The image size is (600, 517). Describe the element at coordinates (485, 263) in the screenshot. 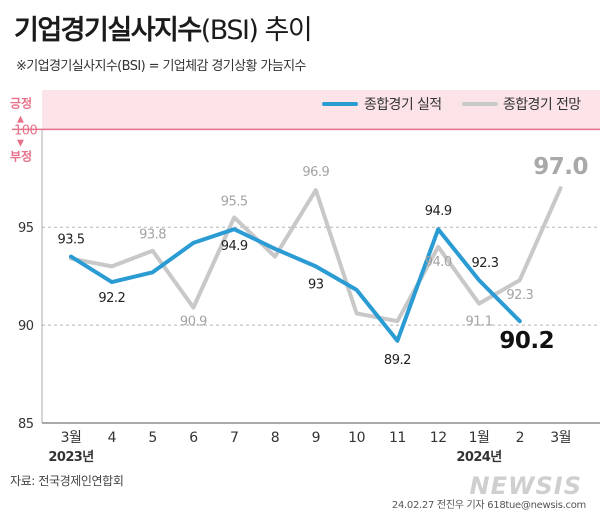

I see `data-label-actual: 92.3` at that location.